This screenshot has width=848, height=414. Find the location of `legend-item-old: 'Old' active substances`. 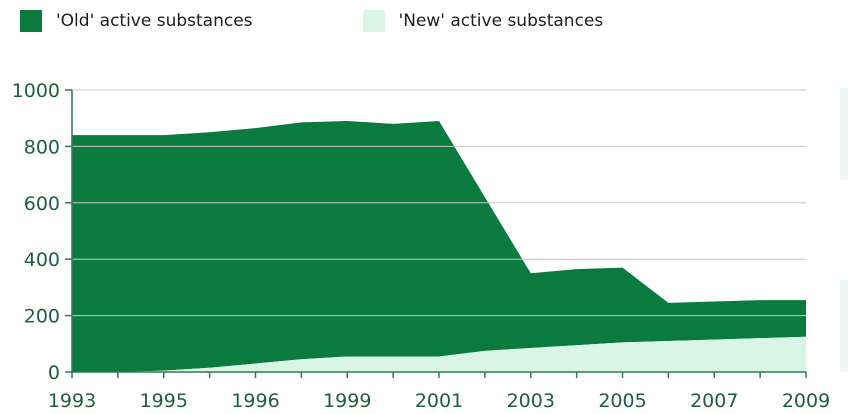

legend-item-old: 'Old' active substances is located at coordinates (136, 21).